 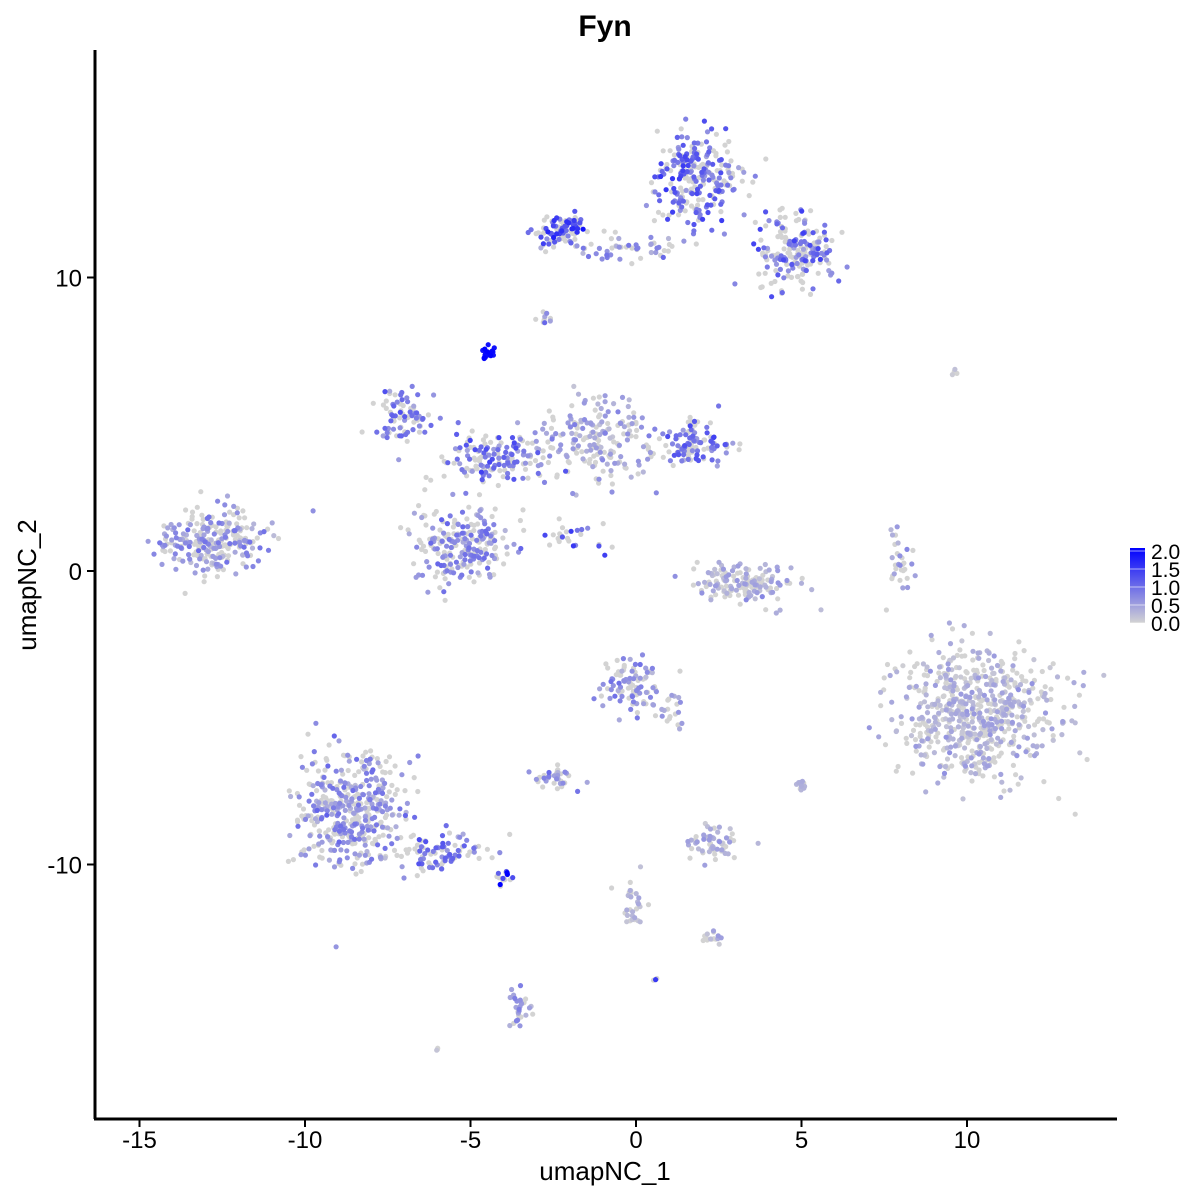 I want to click on colorbar-ticks: 0.00.51.01.52.0, so click(x=1155, y=588).